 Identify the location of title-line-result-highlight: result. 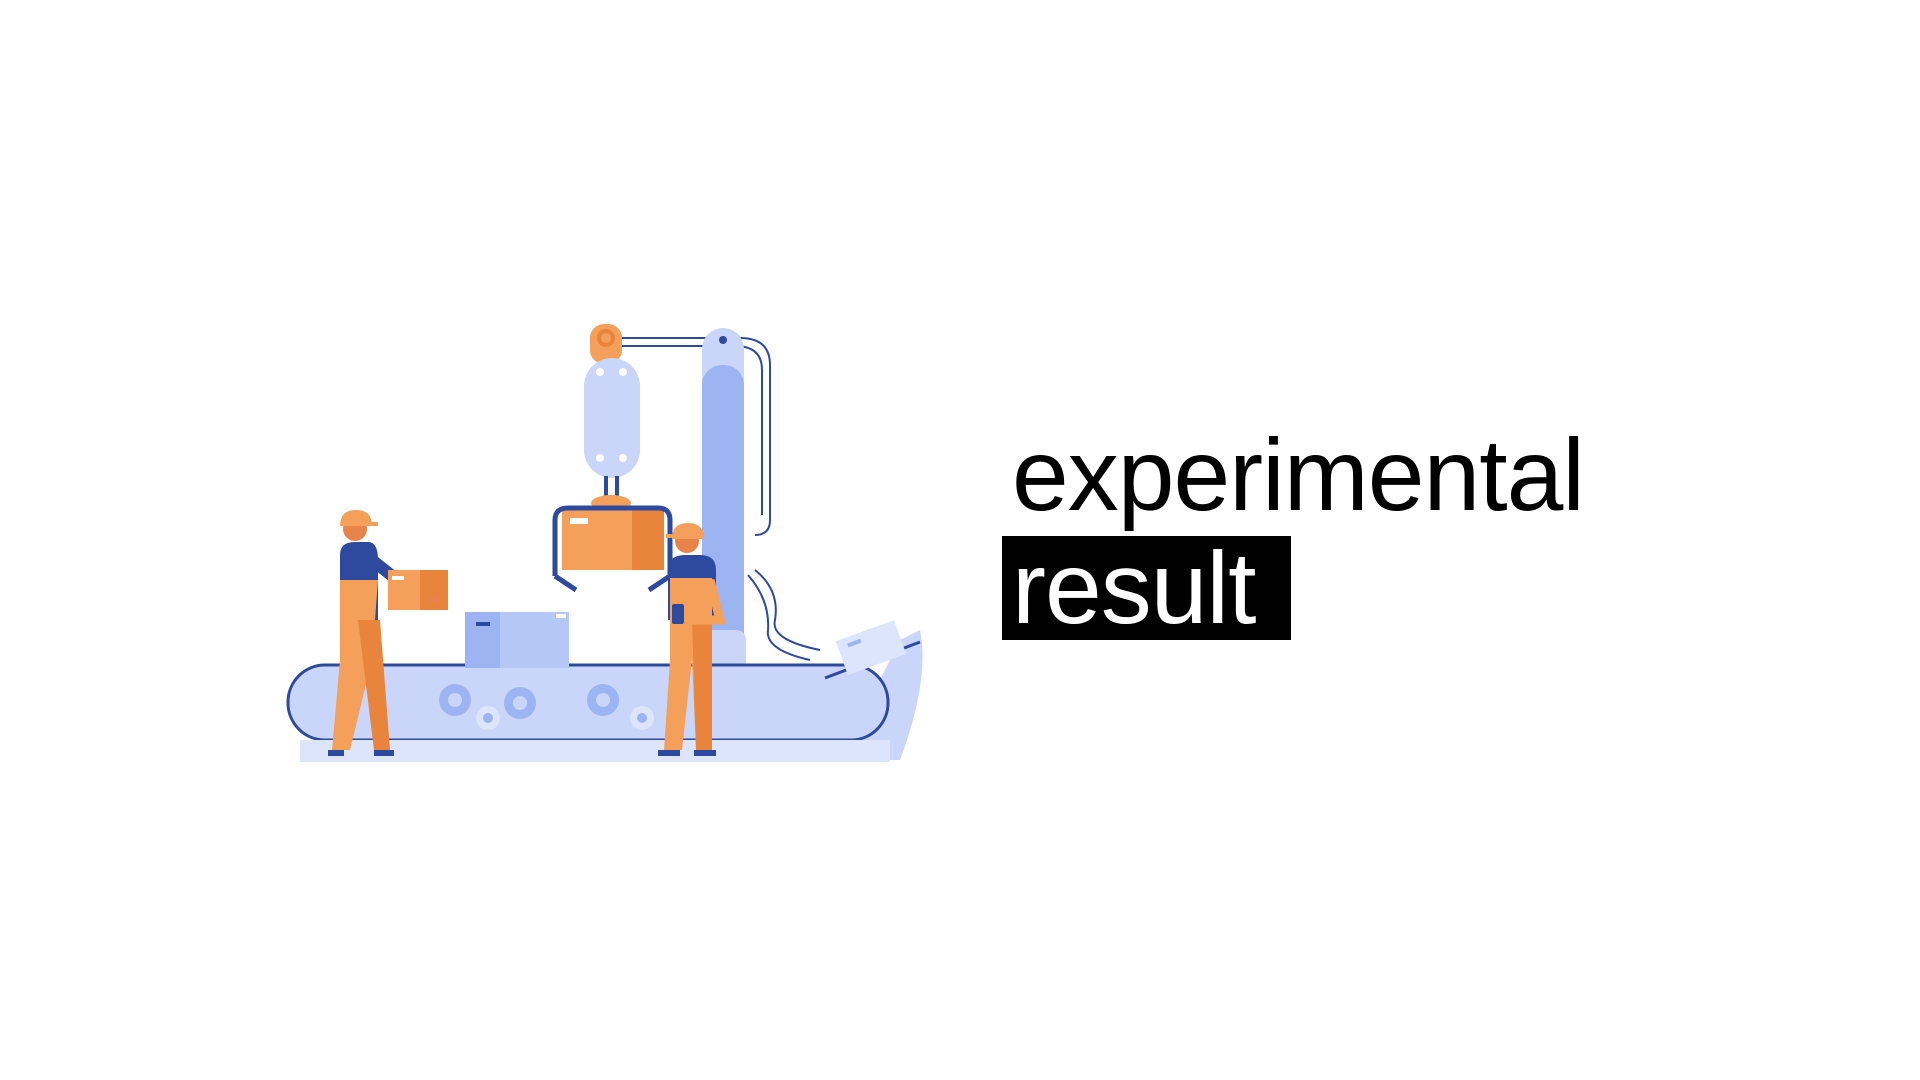
(1147, 588).